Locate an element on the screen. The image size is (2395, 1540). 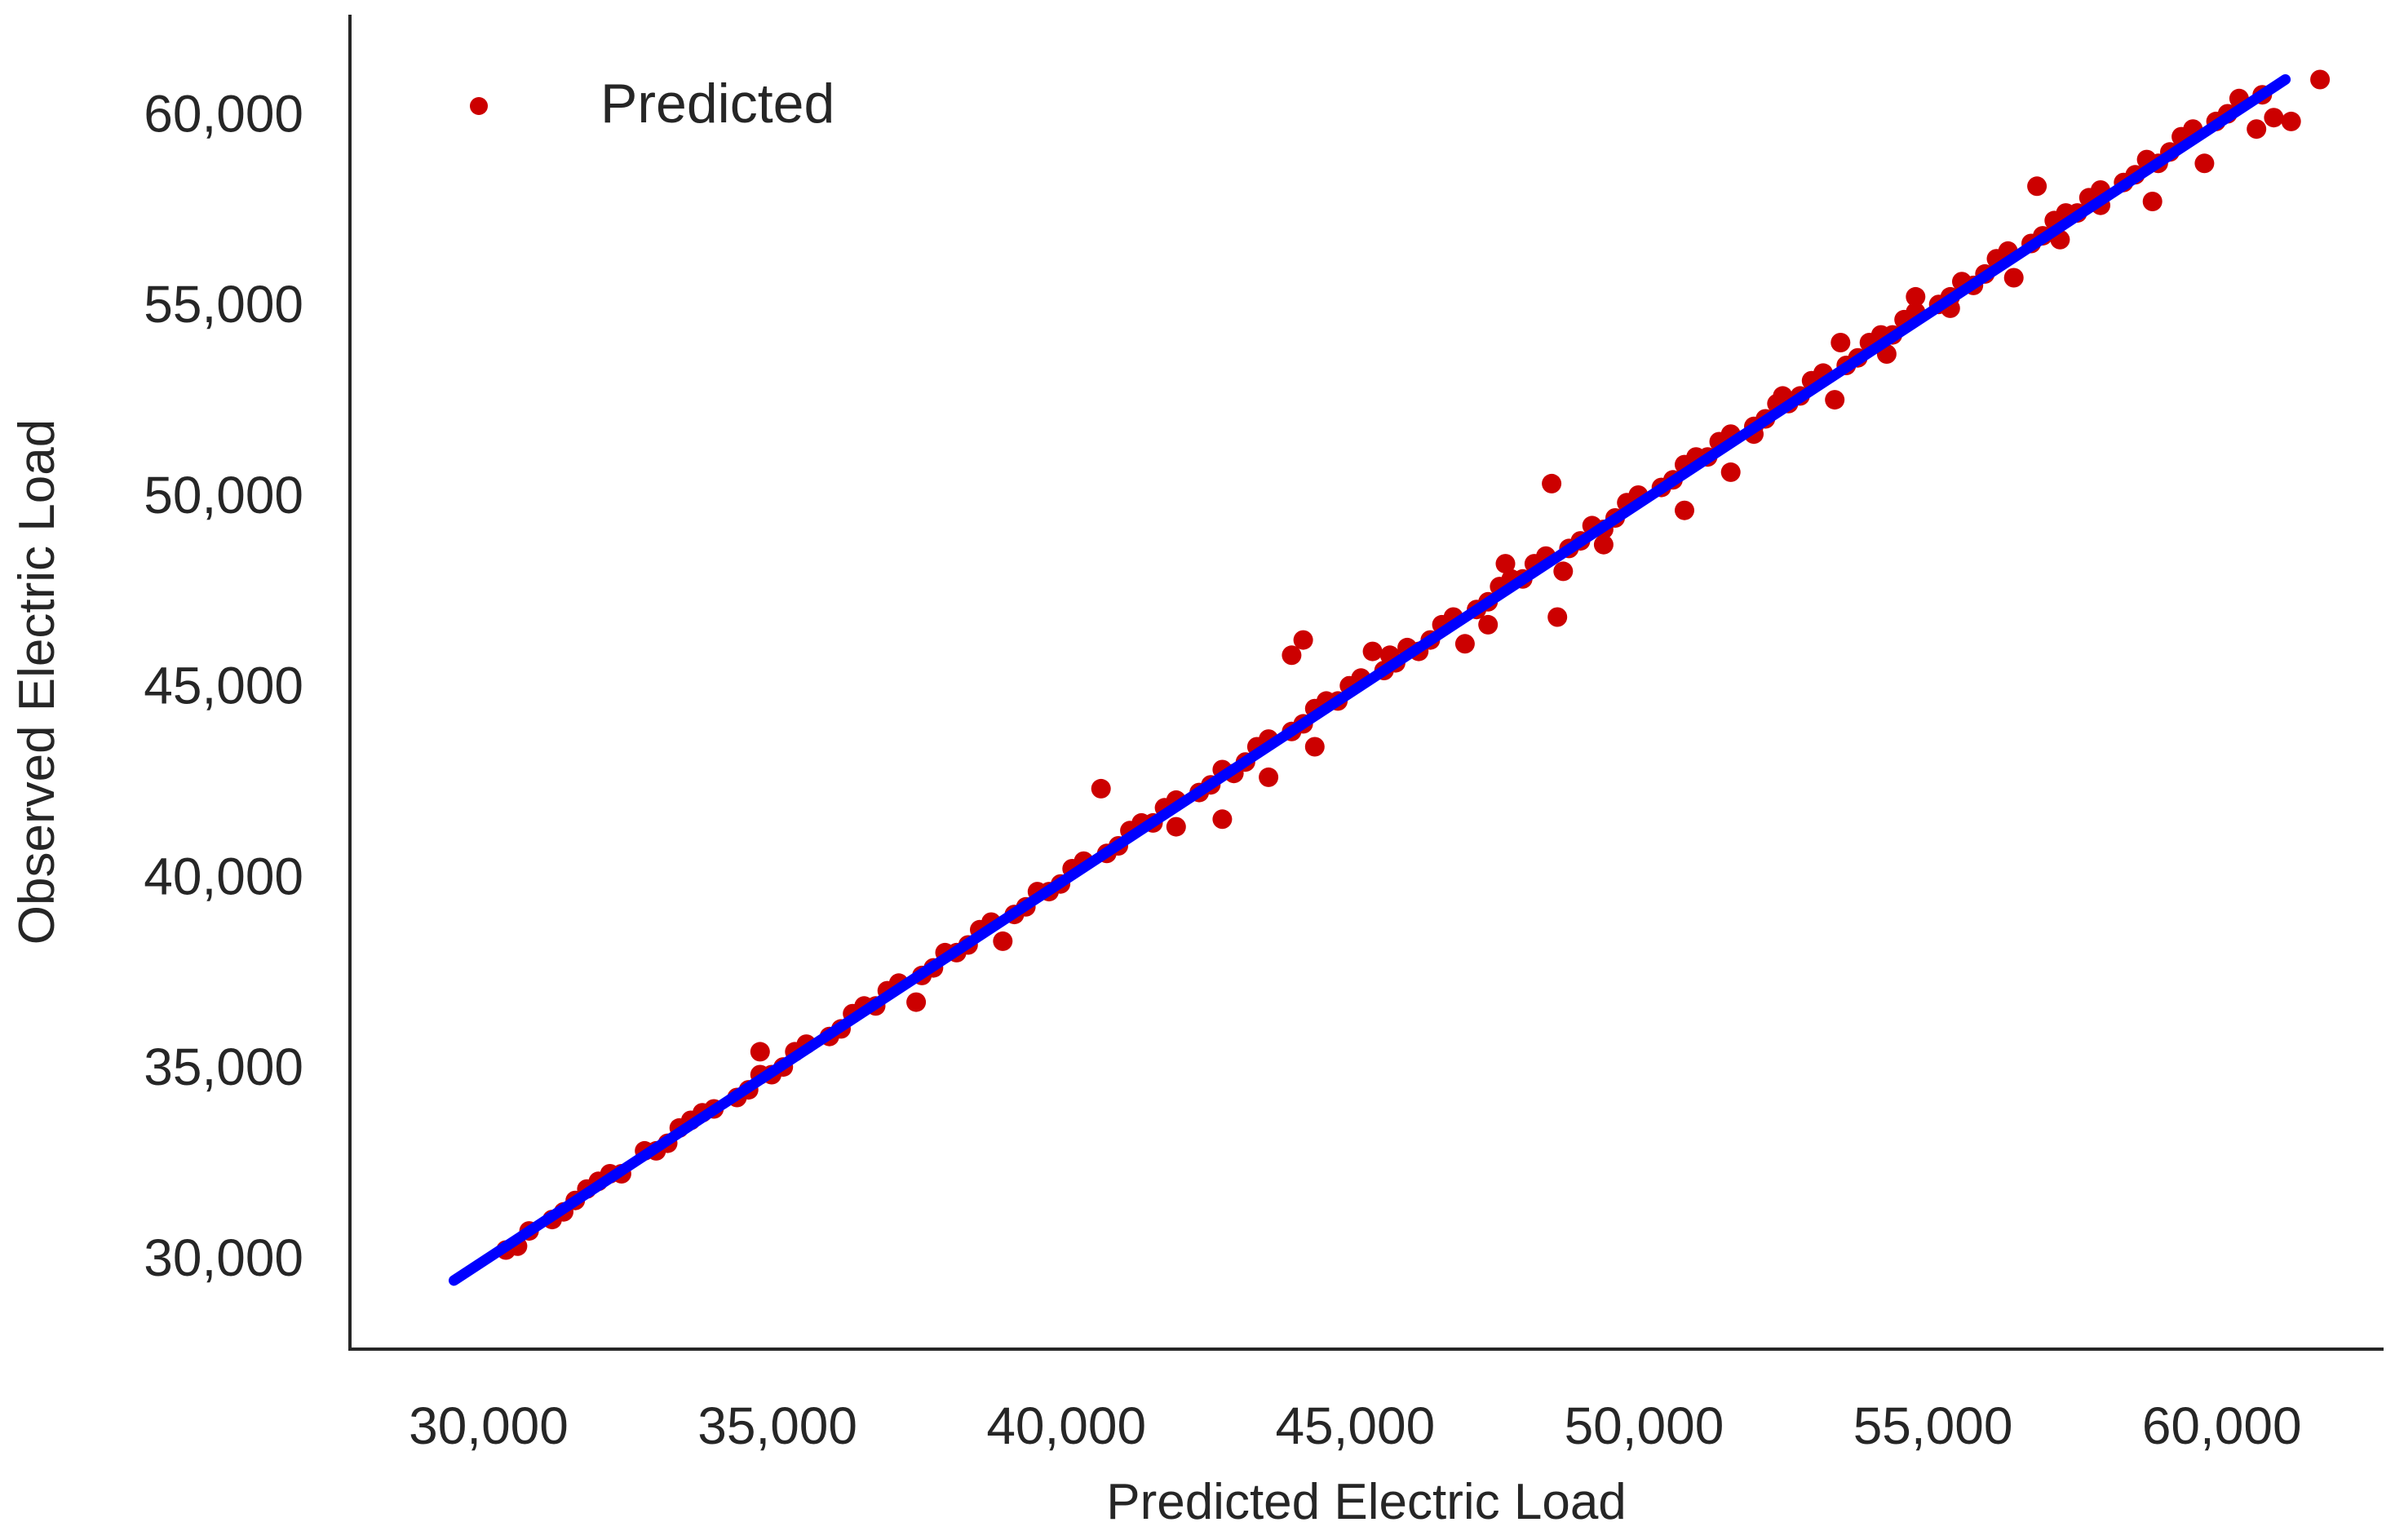
x-tick-label: 45,000 is located at coordinates (1355, 1426).